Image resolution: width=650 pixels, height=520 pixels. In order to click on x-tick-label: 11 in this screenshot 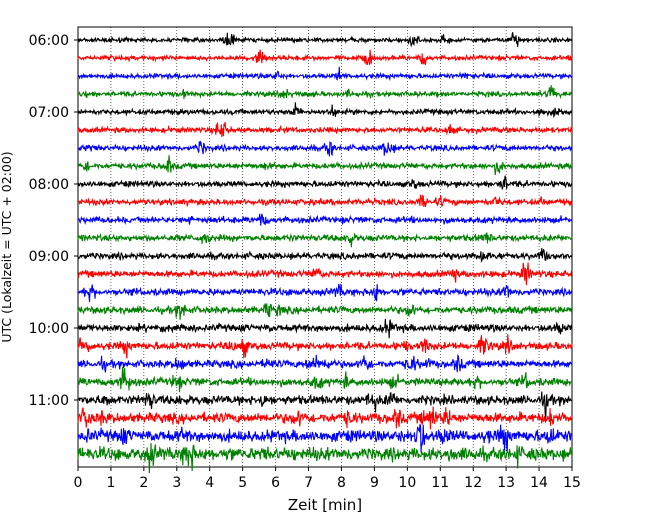, I will do `click(440, 483)`.